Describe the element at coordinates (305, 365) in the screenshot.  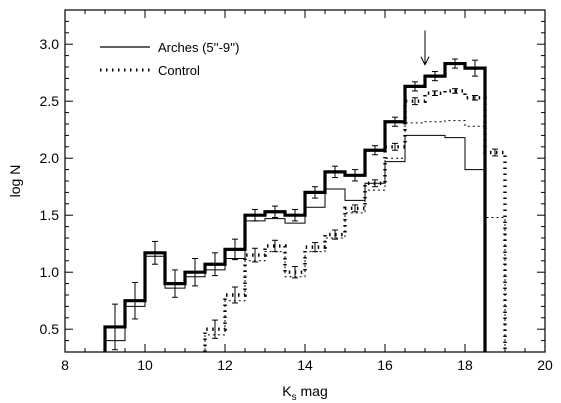
I see `x-tick-label: 14` at that location.